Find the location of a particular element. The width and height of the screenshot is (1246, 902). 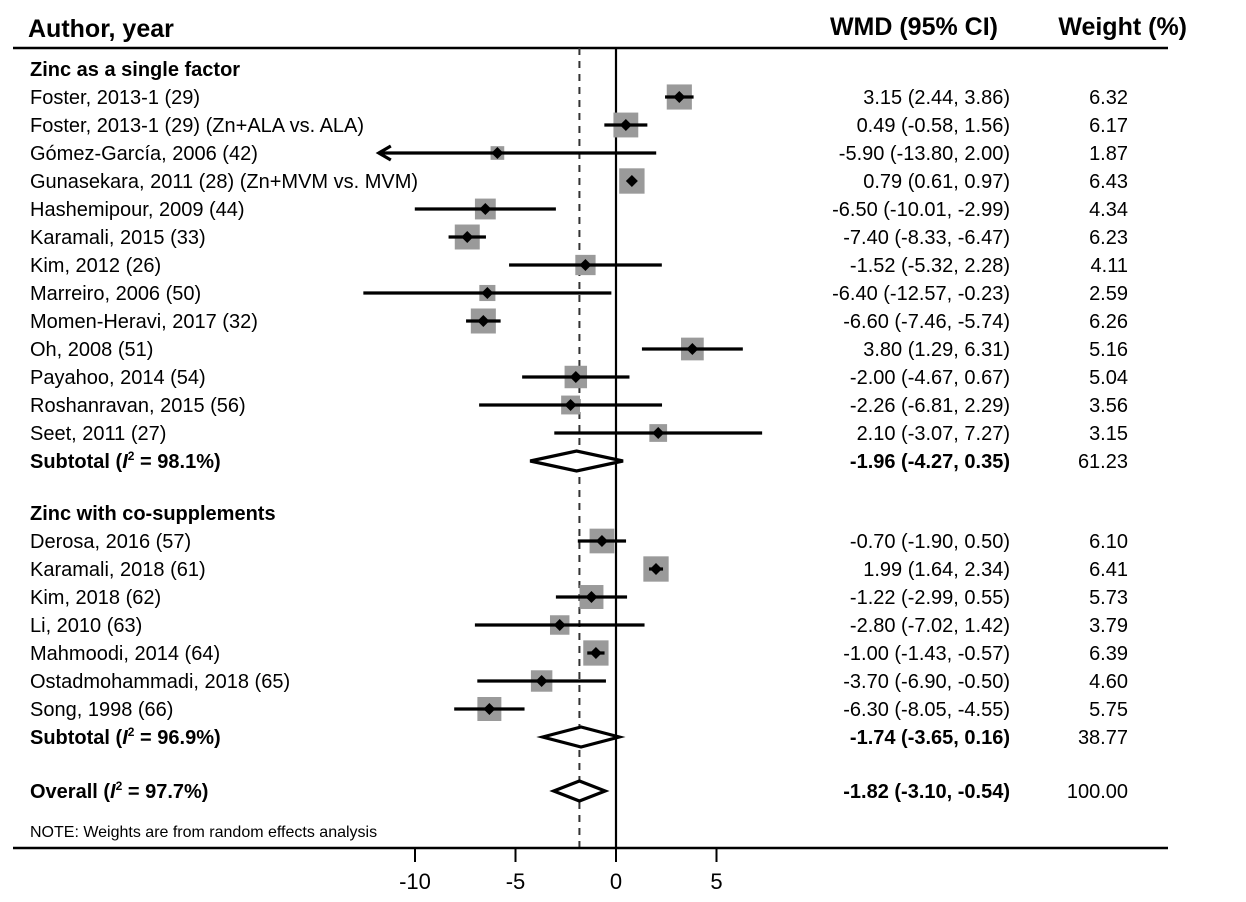

study-ci-text: -2.26 (-6.81, 2.29) is located at coordinates (930, 406).